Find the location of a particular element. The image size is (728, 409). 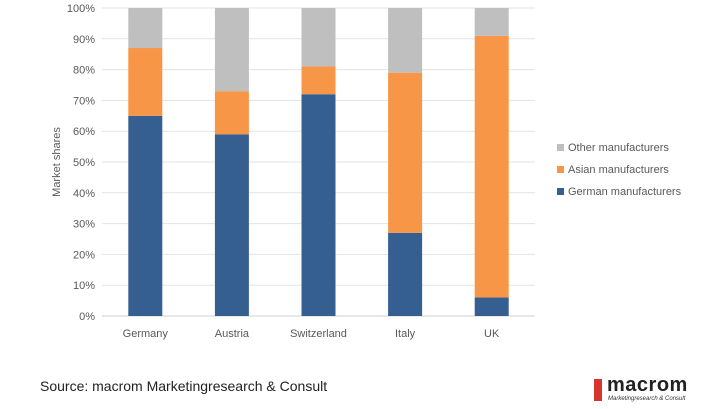

x-tick-label: Germany is located at coordinates (146, 334).